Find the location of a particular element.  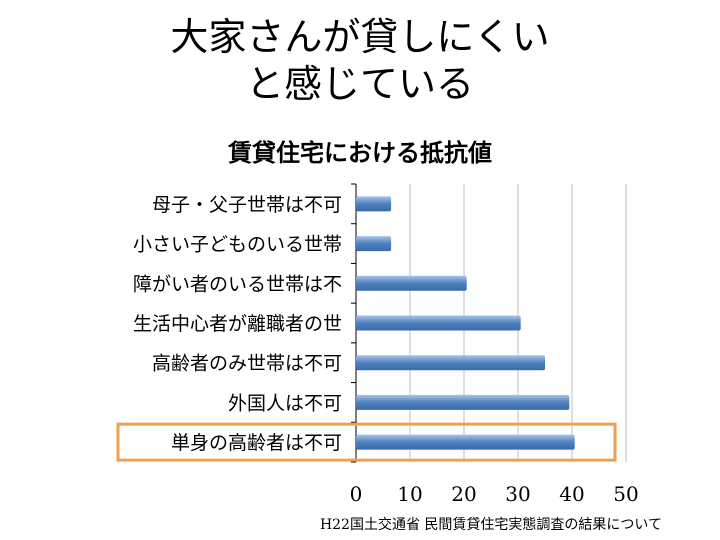

x-tick-label-10: 10 is located at coordinates (409, 494).